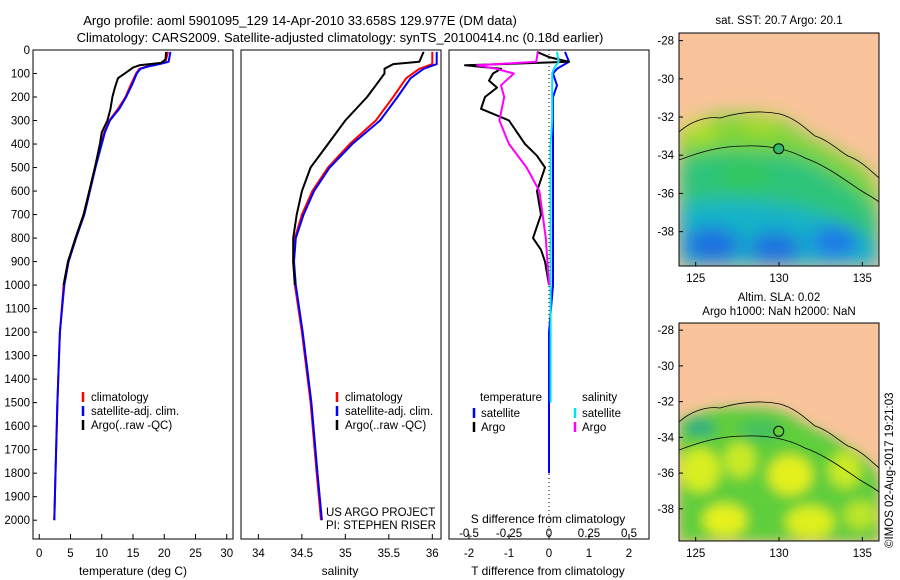 This screenshot has height=580, width=900. What do you see at coordinates (164, 554) in the screenshot?
I see `x-tick-label: 20` at bounding box center [164, 554].